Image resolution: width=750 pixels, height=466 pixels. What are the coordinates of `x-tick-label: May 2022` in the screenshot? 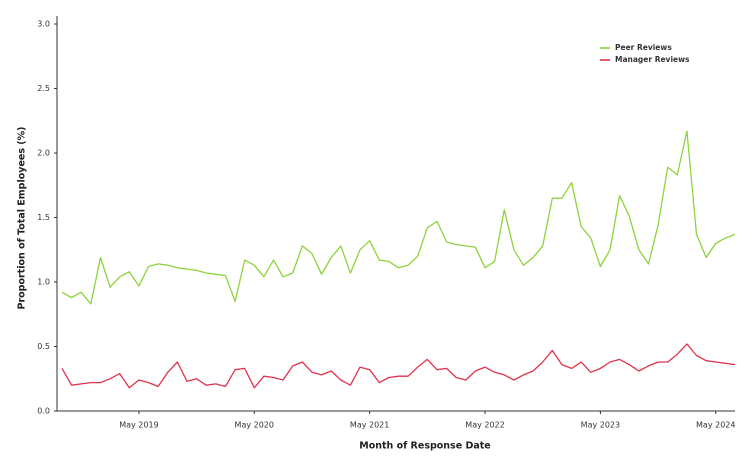 It's located at (484, 425).